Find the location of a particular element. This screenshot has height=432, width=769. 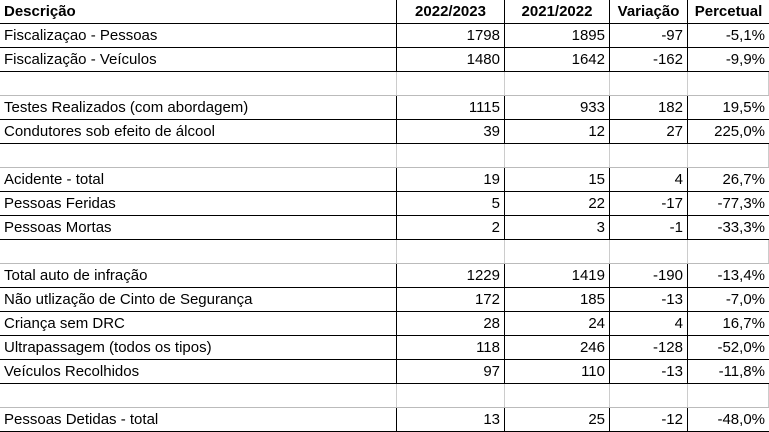

cell: 19,5% is located at coordinates (743, 107).